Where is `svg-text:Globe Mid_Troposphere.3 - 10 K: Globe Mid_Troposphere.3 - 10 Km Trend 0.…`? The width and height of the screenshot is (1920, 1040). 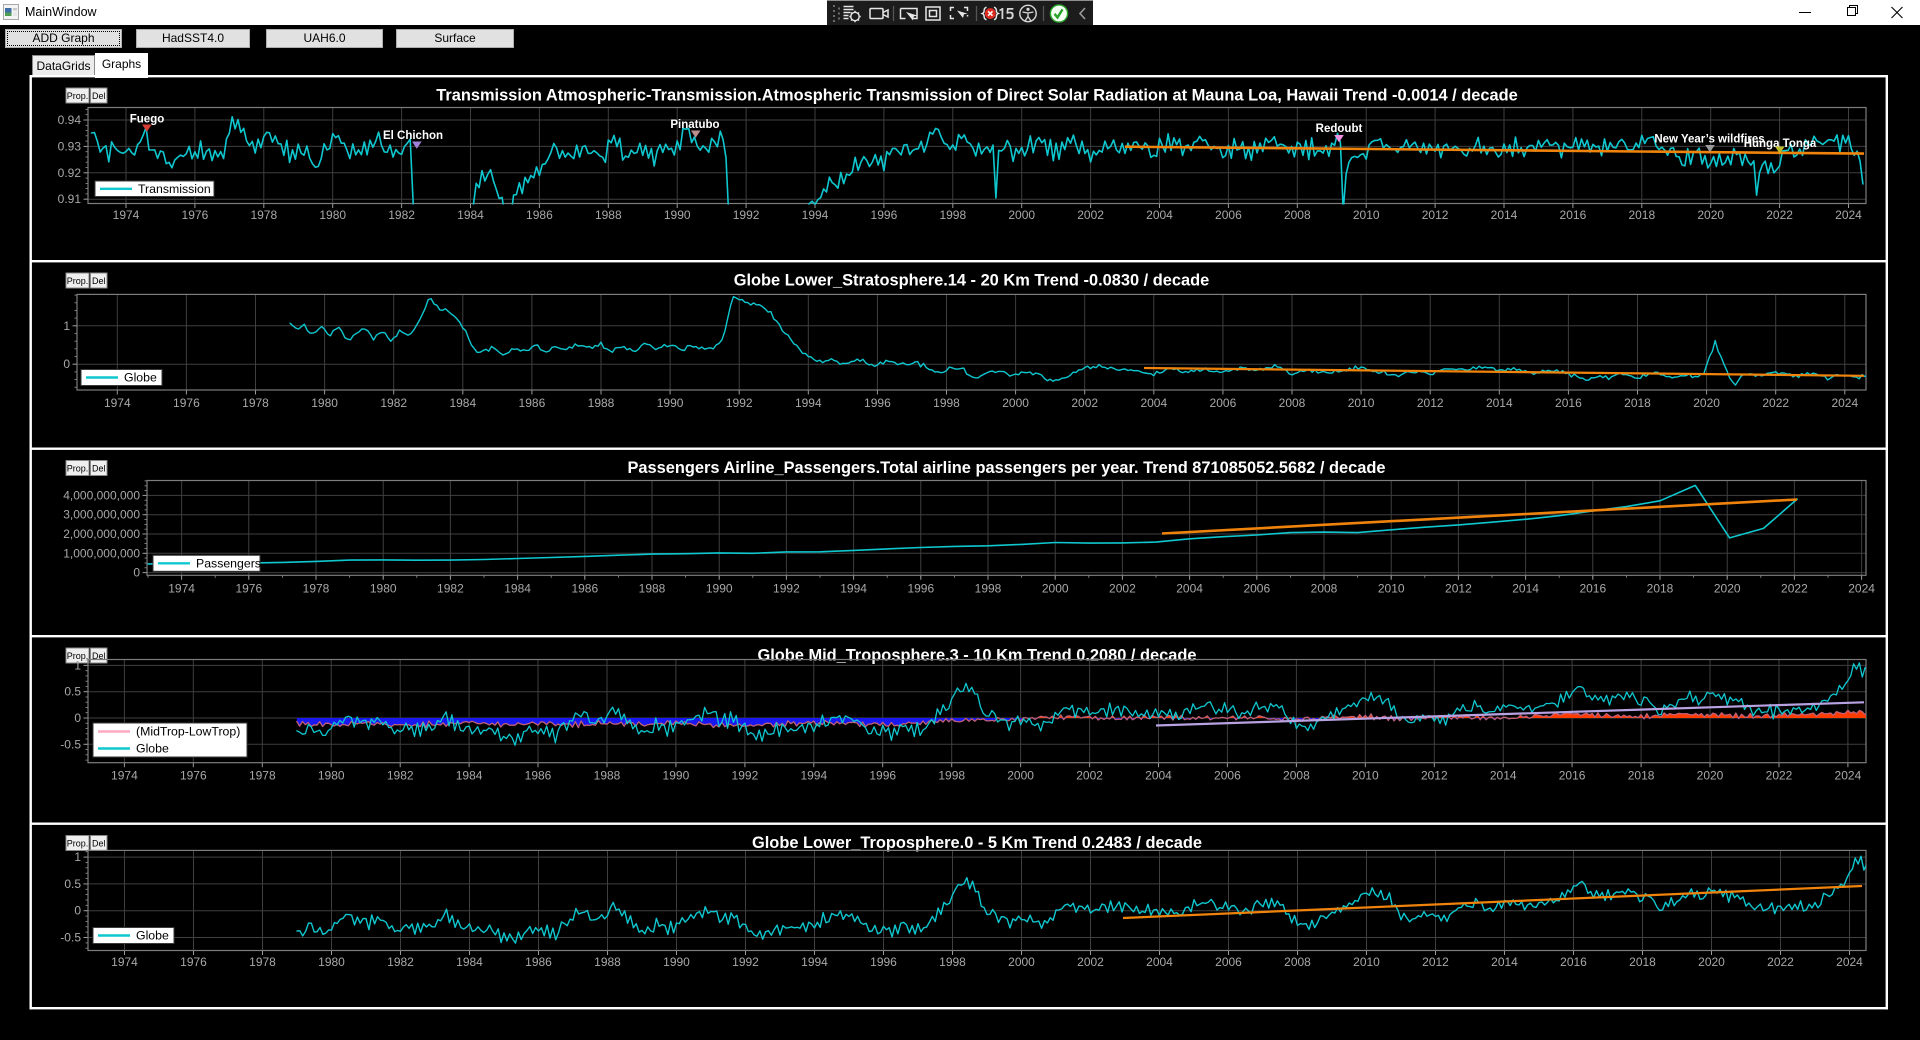 svg-text:Globe Mid_Troposphere.3 - 10 K: Globe Mid_Troposphere.3 - 10 Km Trend 0.… is located at coordinates (976, 656).